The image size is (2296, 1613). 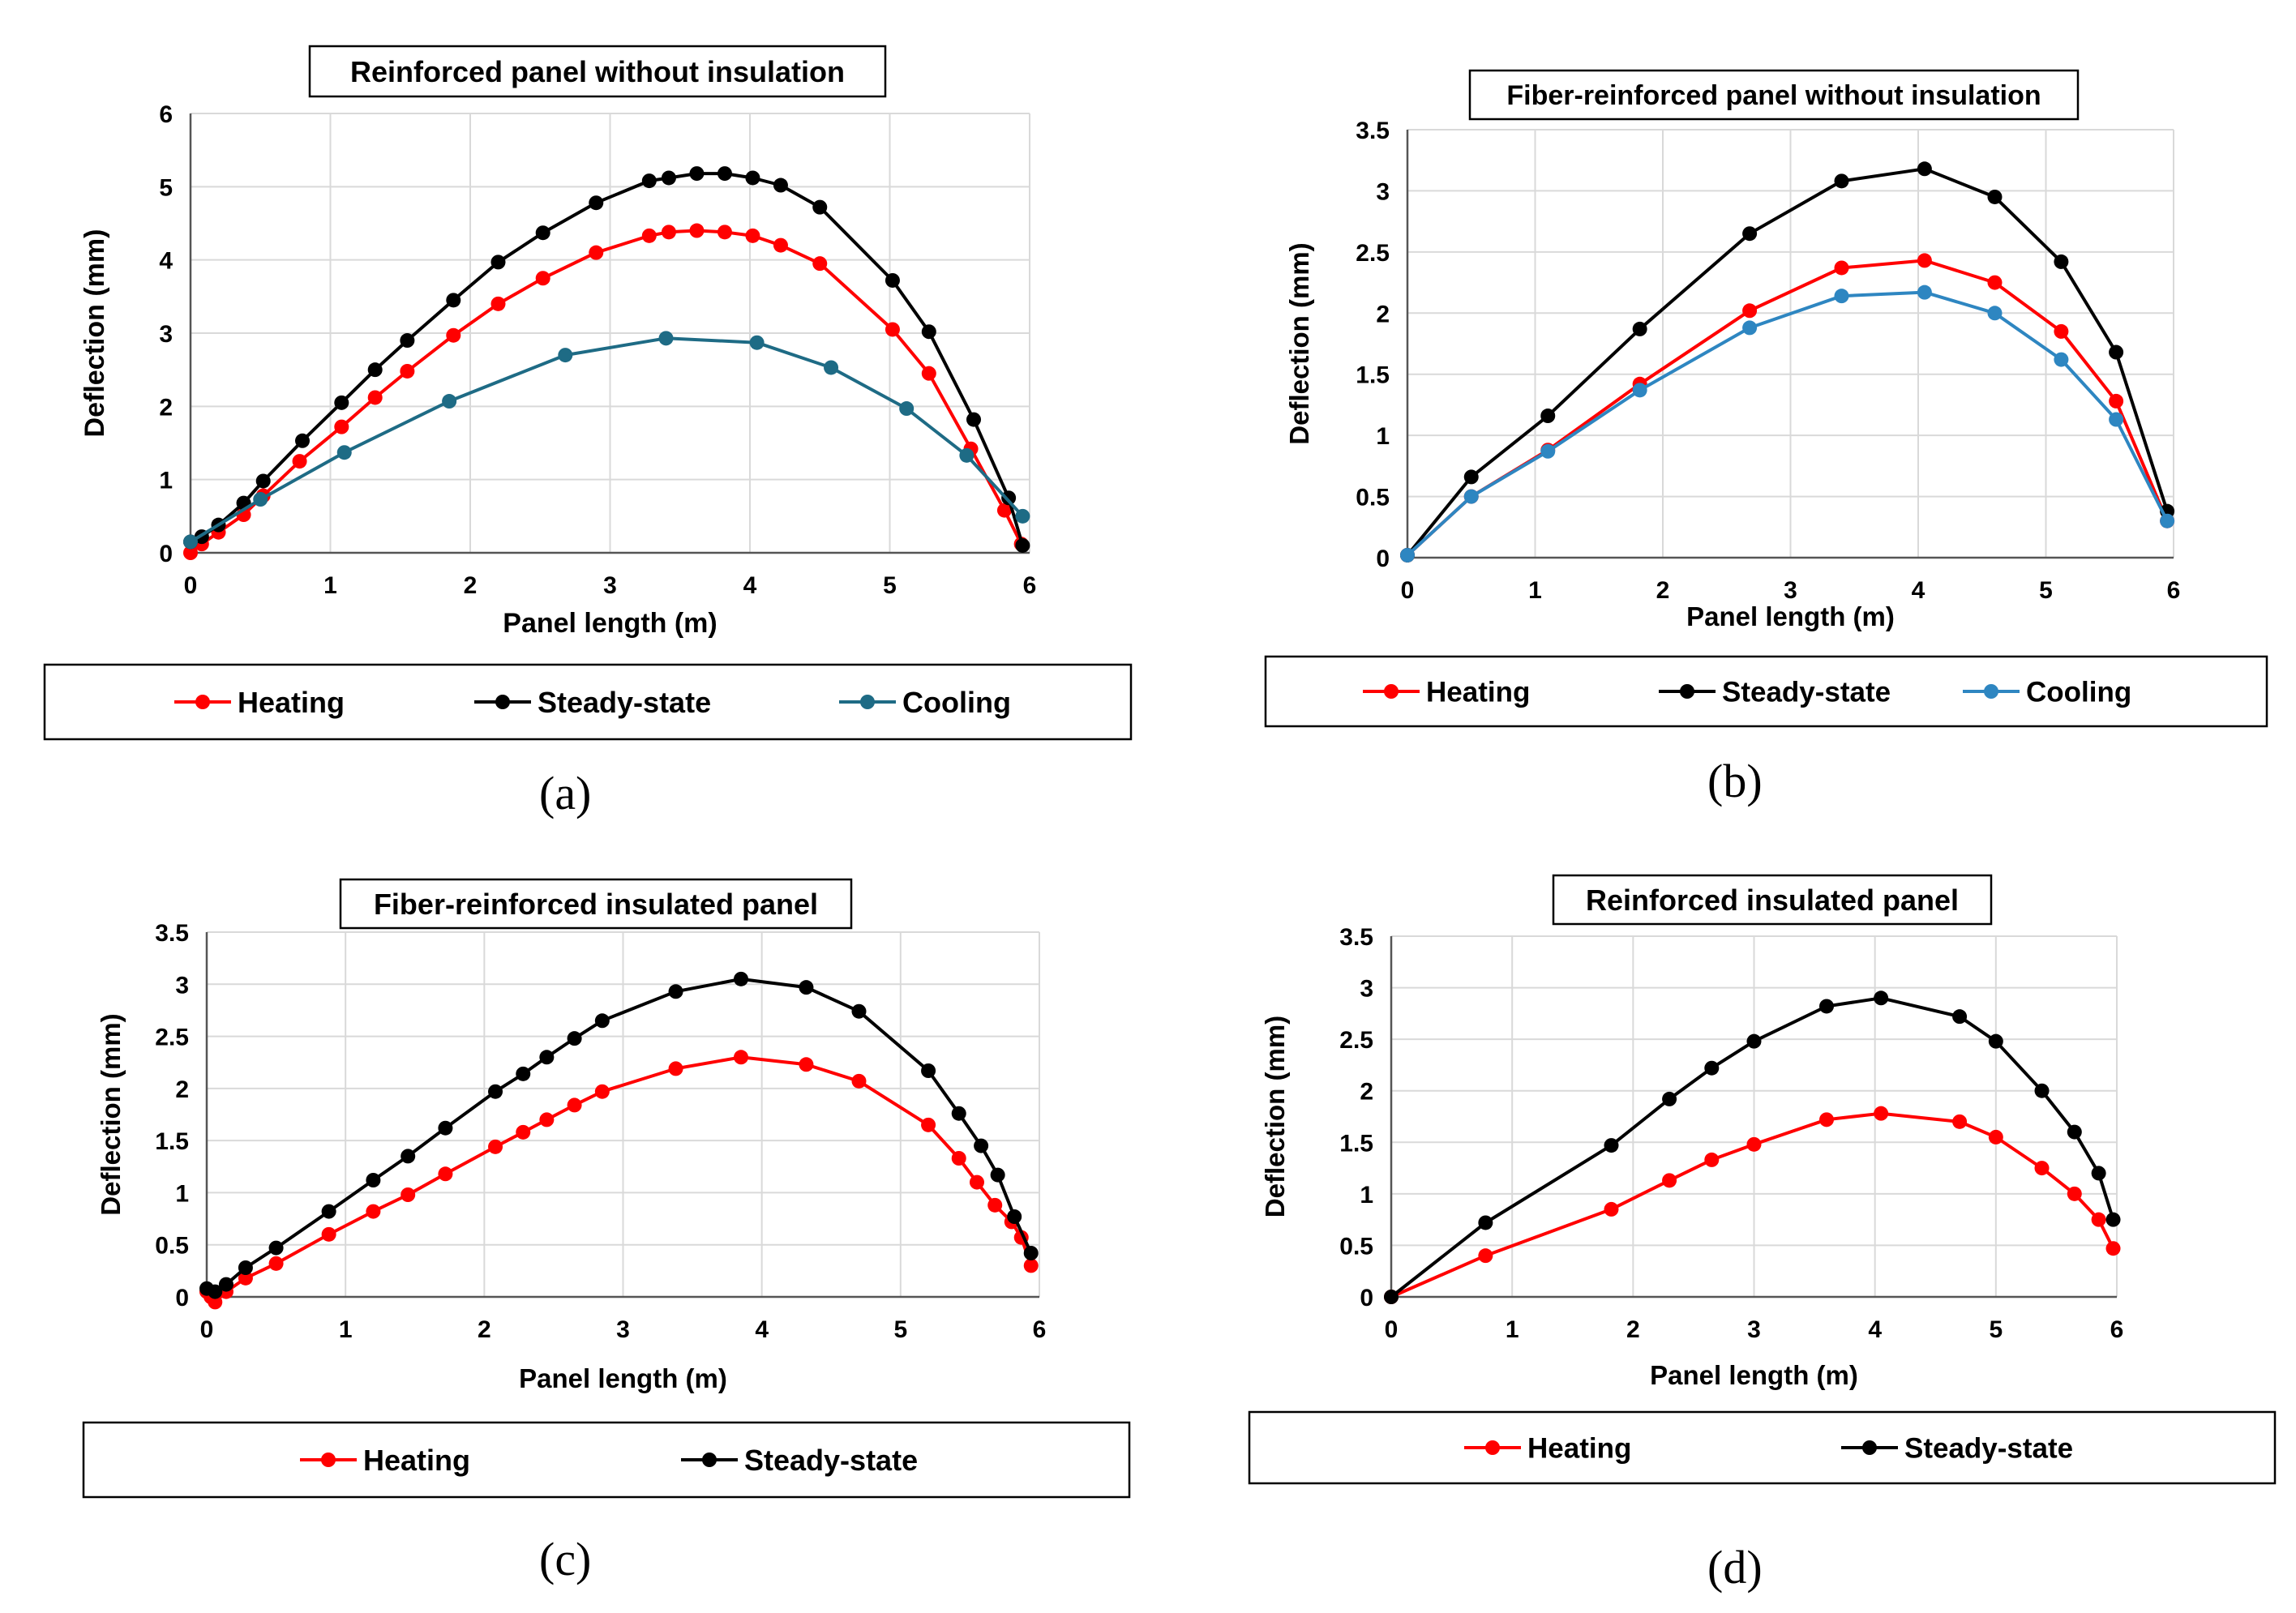 I want to click on y-tick-label: 0.5, so click(x=1356, y=1246).